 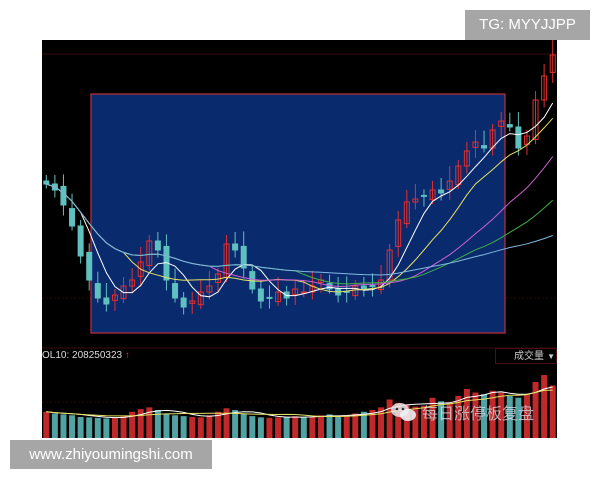 What do you see at coordinates (527, 25) in the screenshot?
I see `tg-tag: TG: MYYJJPP` at bounding box center [527, 25].